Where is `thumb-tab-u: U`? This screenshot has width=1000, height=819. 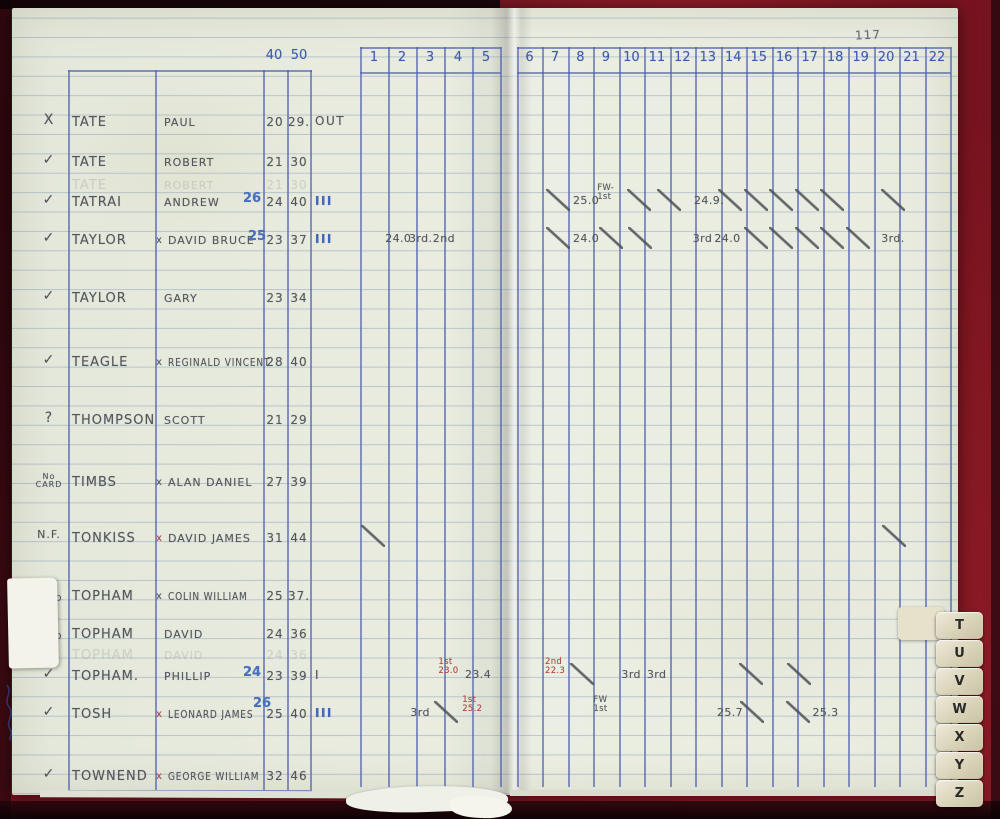 thumb-tab-u: U is located at coordinates (959, 653).